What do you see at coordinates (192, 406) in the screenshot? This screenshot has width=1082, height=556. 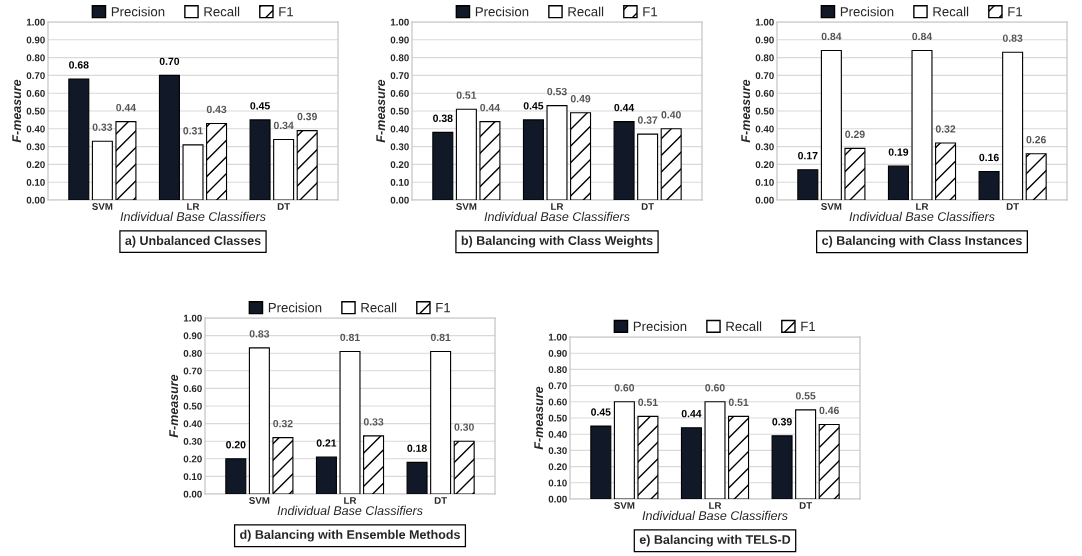 I see `y-tick-label: 0.50` at bounding box center [192, 406].